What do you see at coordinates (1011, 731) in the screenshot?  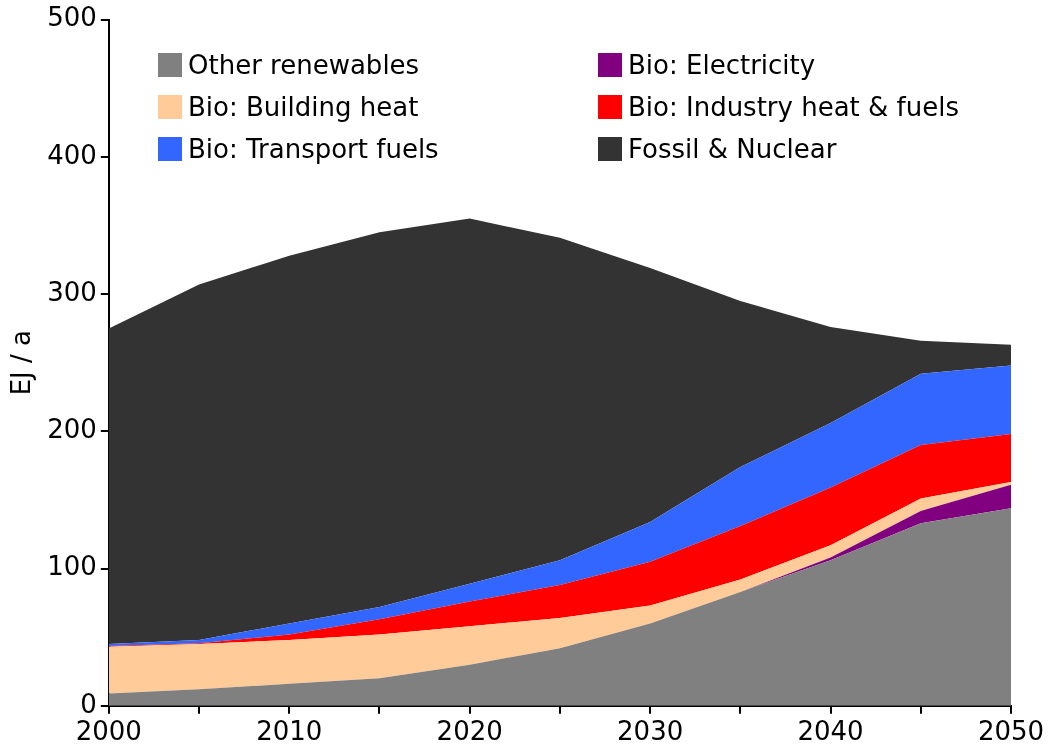 I see `x-tick-label: 2050` at bounding box center [1011, 731].